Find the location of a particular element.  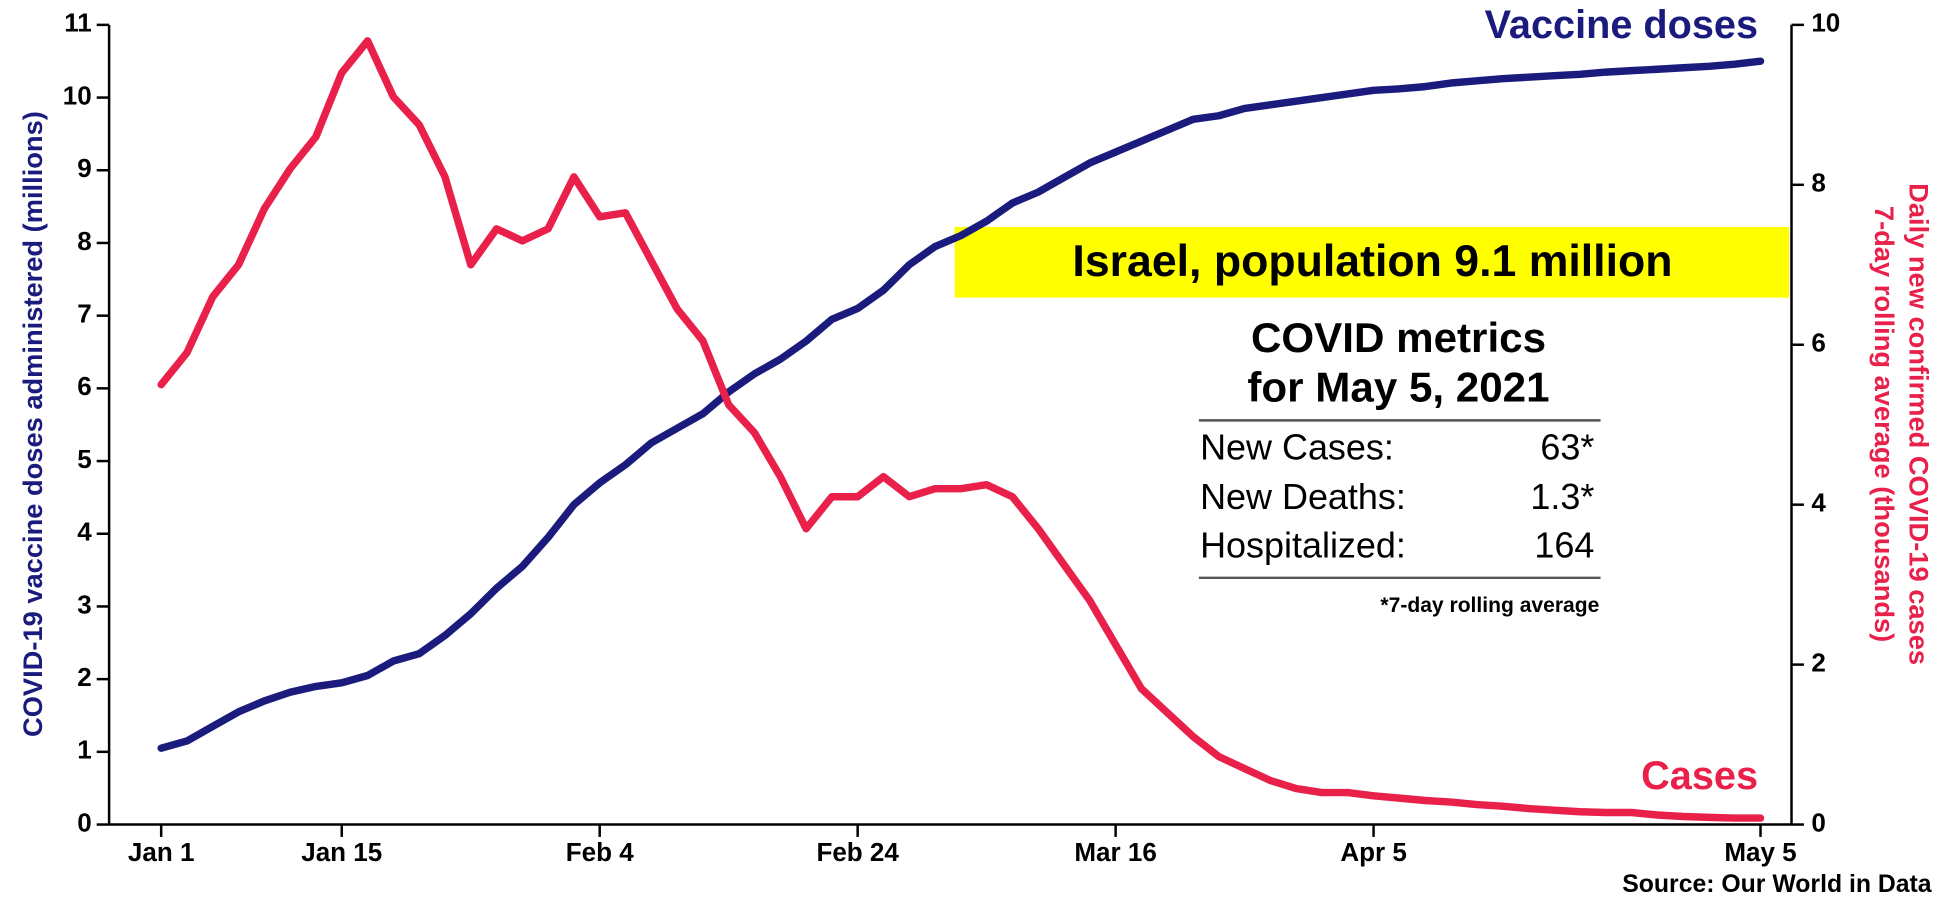

x-tick-label: Mar 16 is located at coordinates (1115, 852).